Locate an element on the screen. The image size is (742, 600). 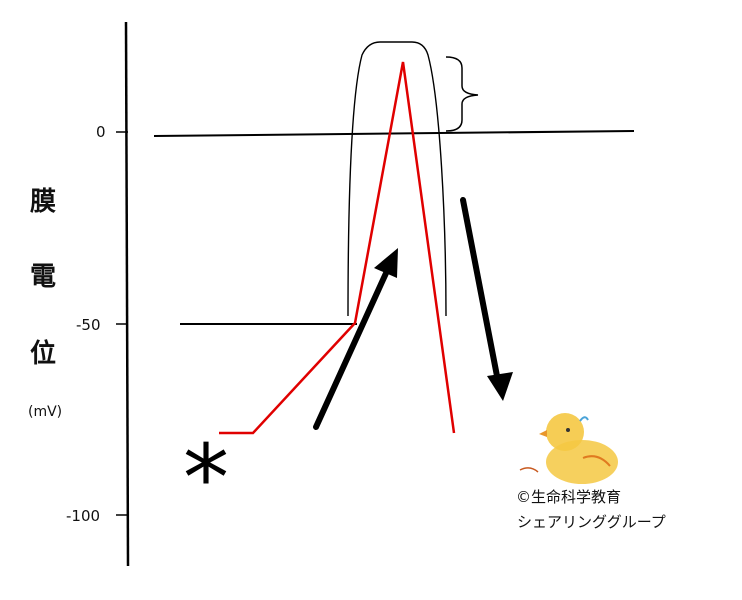
credit-line-1: ©生命科学教育 is located at coordinates (568, 497).